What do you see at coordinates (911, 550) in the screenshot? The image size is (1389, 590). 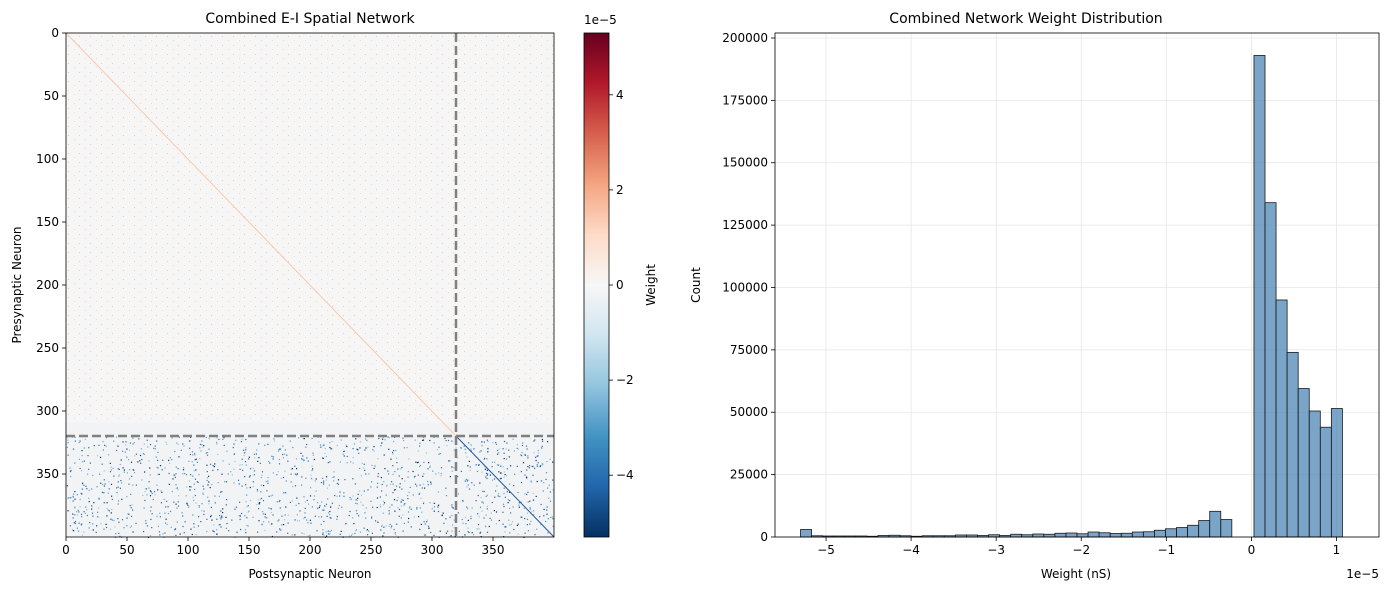 I see `histogram-x-tick-label: −4` at bounding box center [911, 550].